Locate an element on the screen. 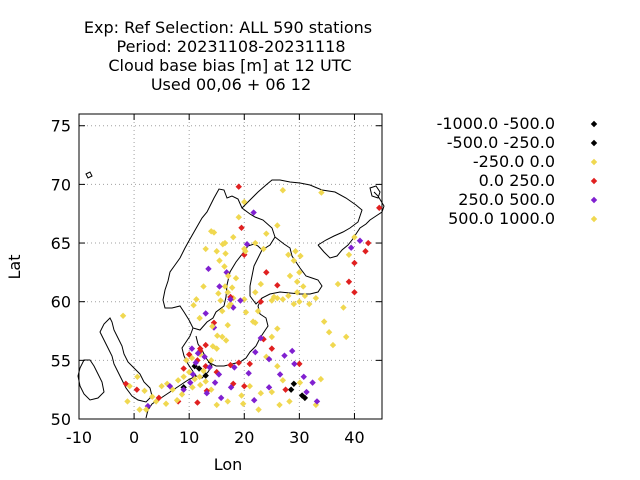  y-tick-label: 55 is located at coordinates (61, 360).